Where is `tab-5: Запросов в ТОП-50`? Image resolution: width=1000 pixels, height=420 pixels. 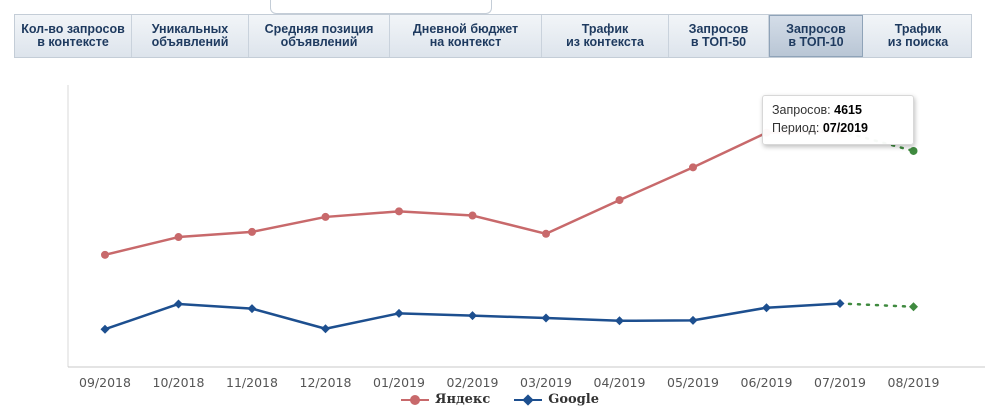
tab-5: Запросов в ТОП-50 is located at coordinates (719, 36).